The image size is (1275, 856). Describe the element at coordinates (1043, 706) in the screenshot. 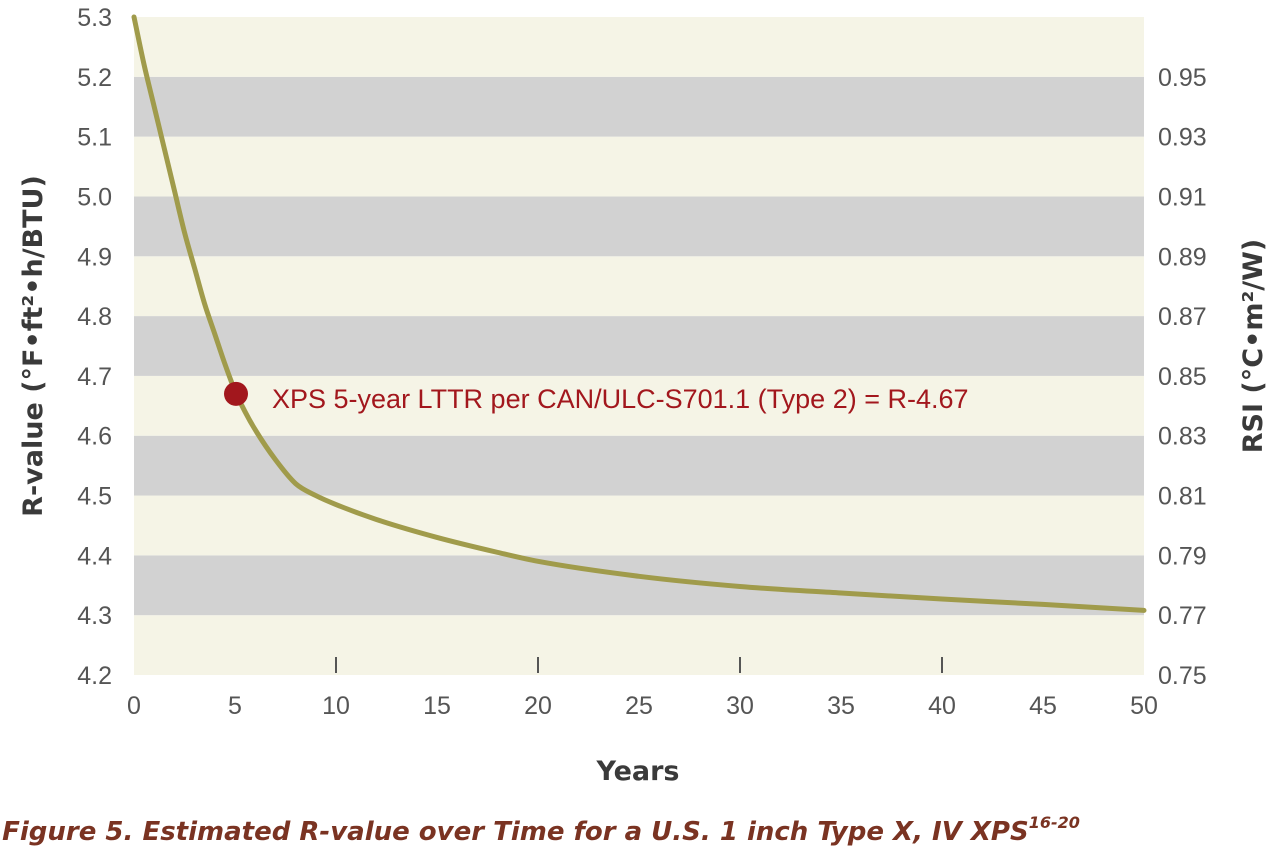

I see `x-tick-label: 45` at that location.